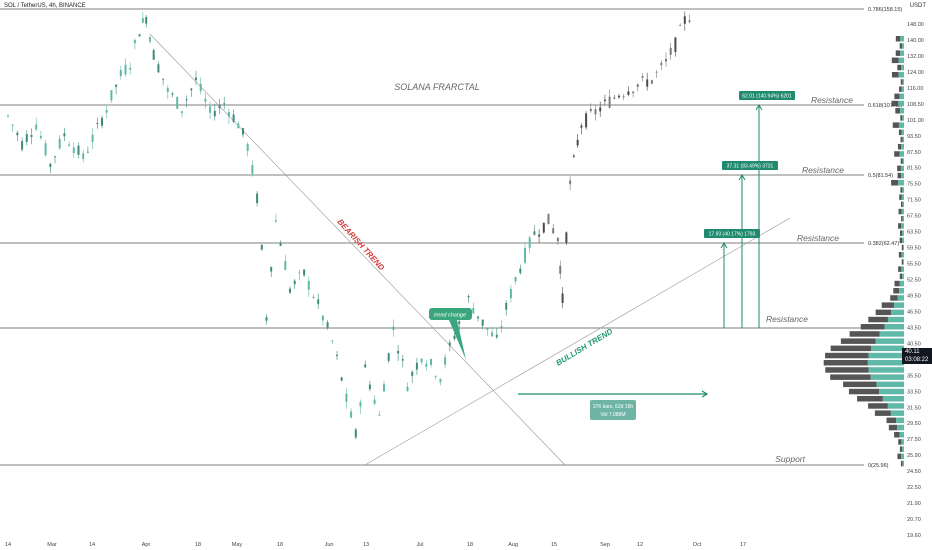 This screenshot has height=550, width=932. I want to click on price-tick-label: 19.60, so click(914, 536).